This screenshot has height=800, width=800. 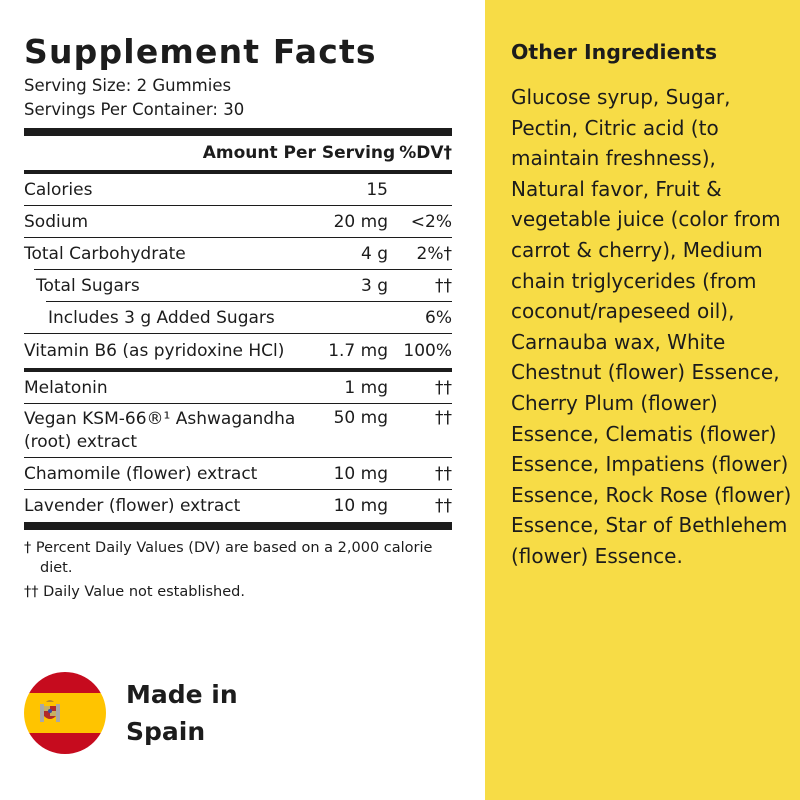 What do you see at coordinates (360, 418) in the screenshot?
I see `row-amount: 50 mg` at bounding box center [360, 418].